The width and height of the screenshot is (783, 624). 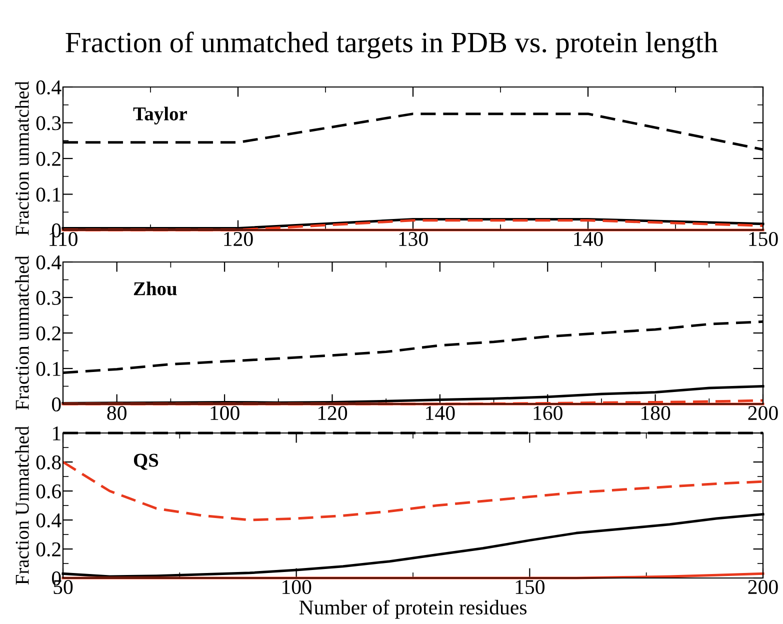 I want to click on annotation: Zhou, so click(x=155, y=289).